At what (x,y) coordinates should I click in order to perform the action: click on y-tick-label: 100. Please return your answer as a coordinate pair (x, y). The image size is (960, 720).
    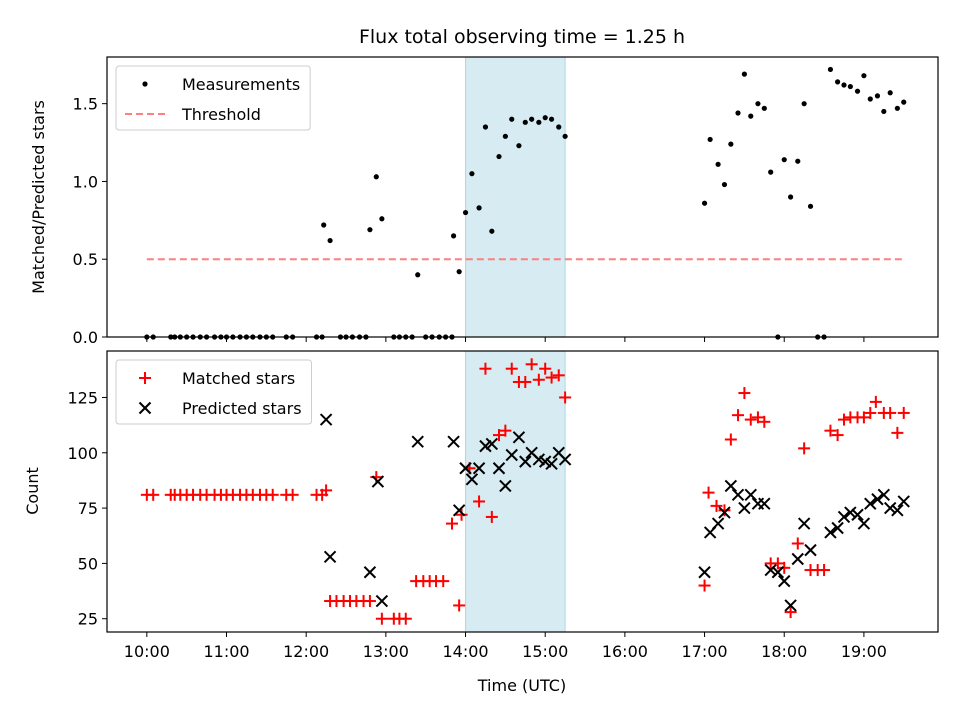
    Looking at the image, I should click on (82, 453).